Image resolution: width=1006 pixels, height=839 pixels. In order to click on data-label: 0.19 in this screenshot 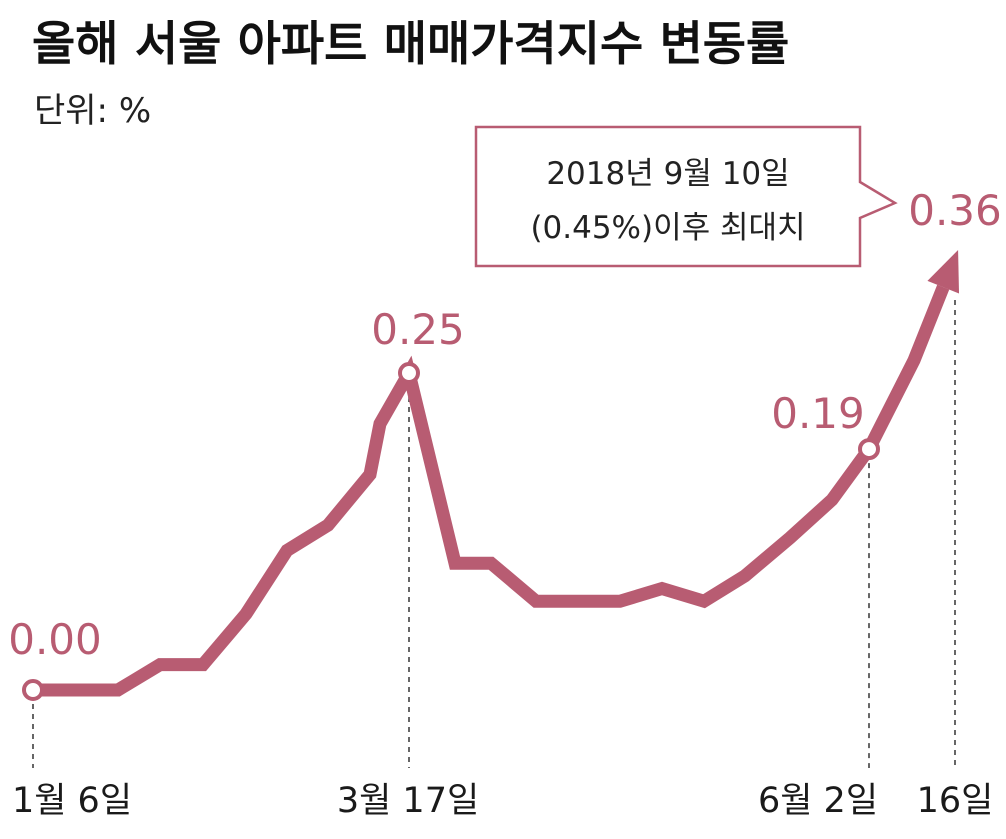, I will do `click(818, 413)`.